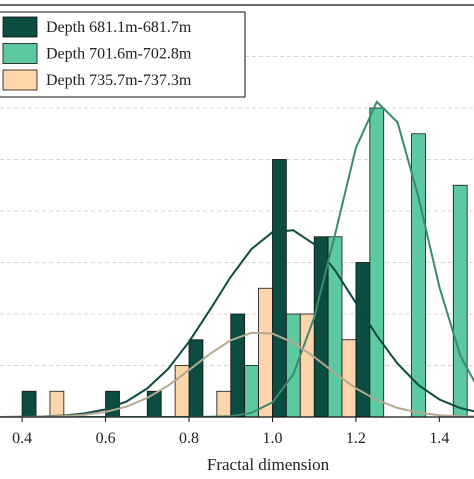 The image size is (474, 479). What do you see at coordinates (272, 438) in the screenshot?
I see `x-tick-label: 1.0` at bounding box center [272, 438].